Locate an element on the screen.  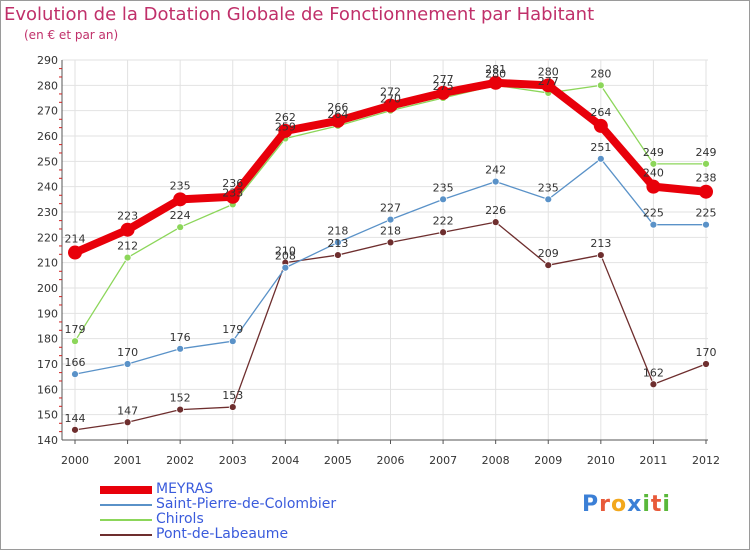
data-point-Pont-de-Labeaume-2010 is located at coordinates (600, 255).